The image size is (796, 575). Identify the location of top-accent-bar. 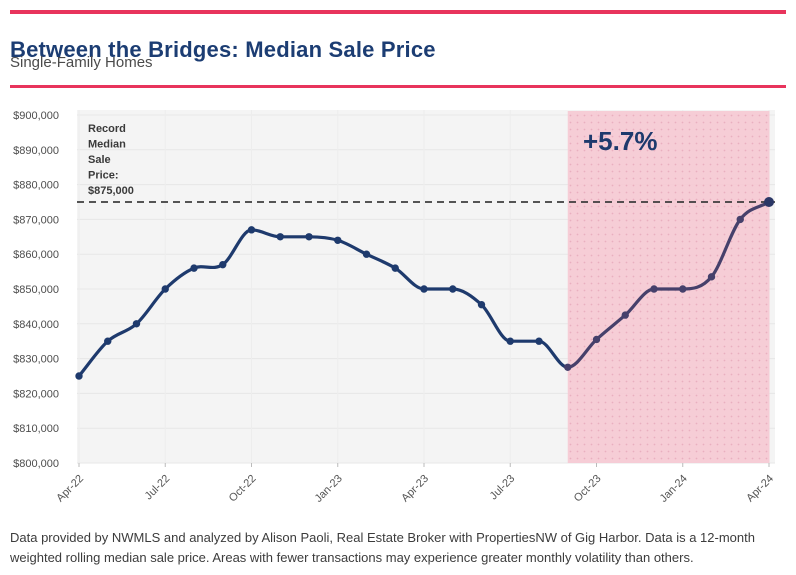
(398, 12).